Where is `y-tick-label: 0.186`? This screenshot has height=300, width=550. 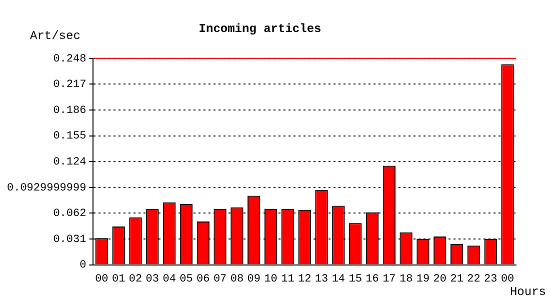
y-tick-label: 0.186 is located at coordinates (69, 110).